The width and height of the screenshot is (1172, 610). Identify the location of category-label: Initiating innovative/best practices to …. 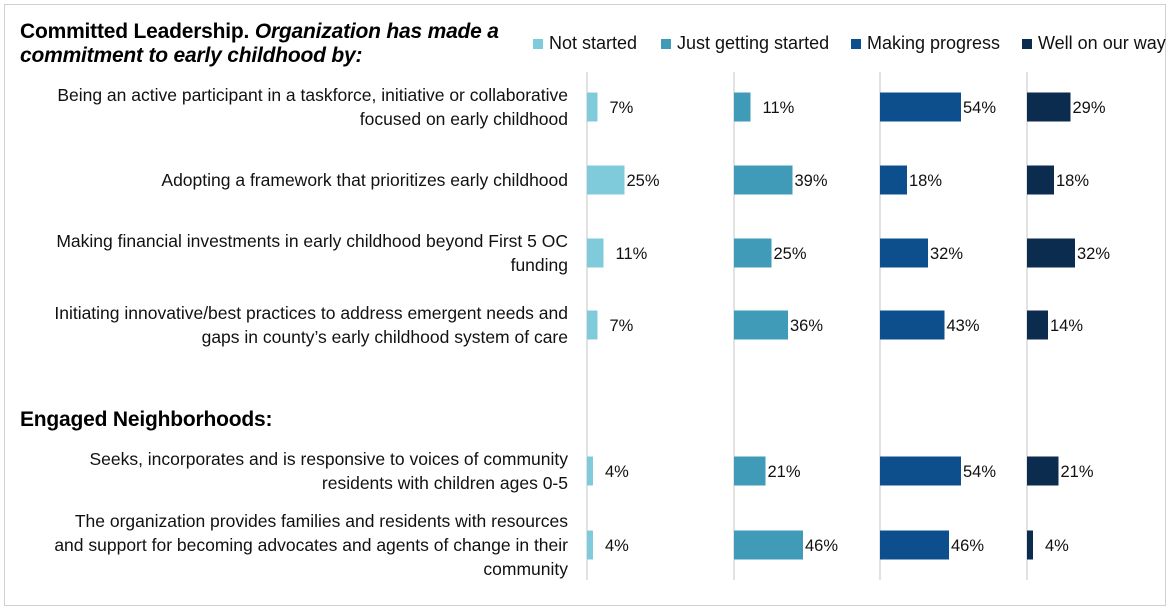
(284, 325).